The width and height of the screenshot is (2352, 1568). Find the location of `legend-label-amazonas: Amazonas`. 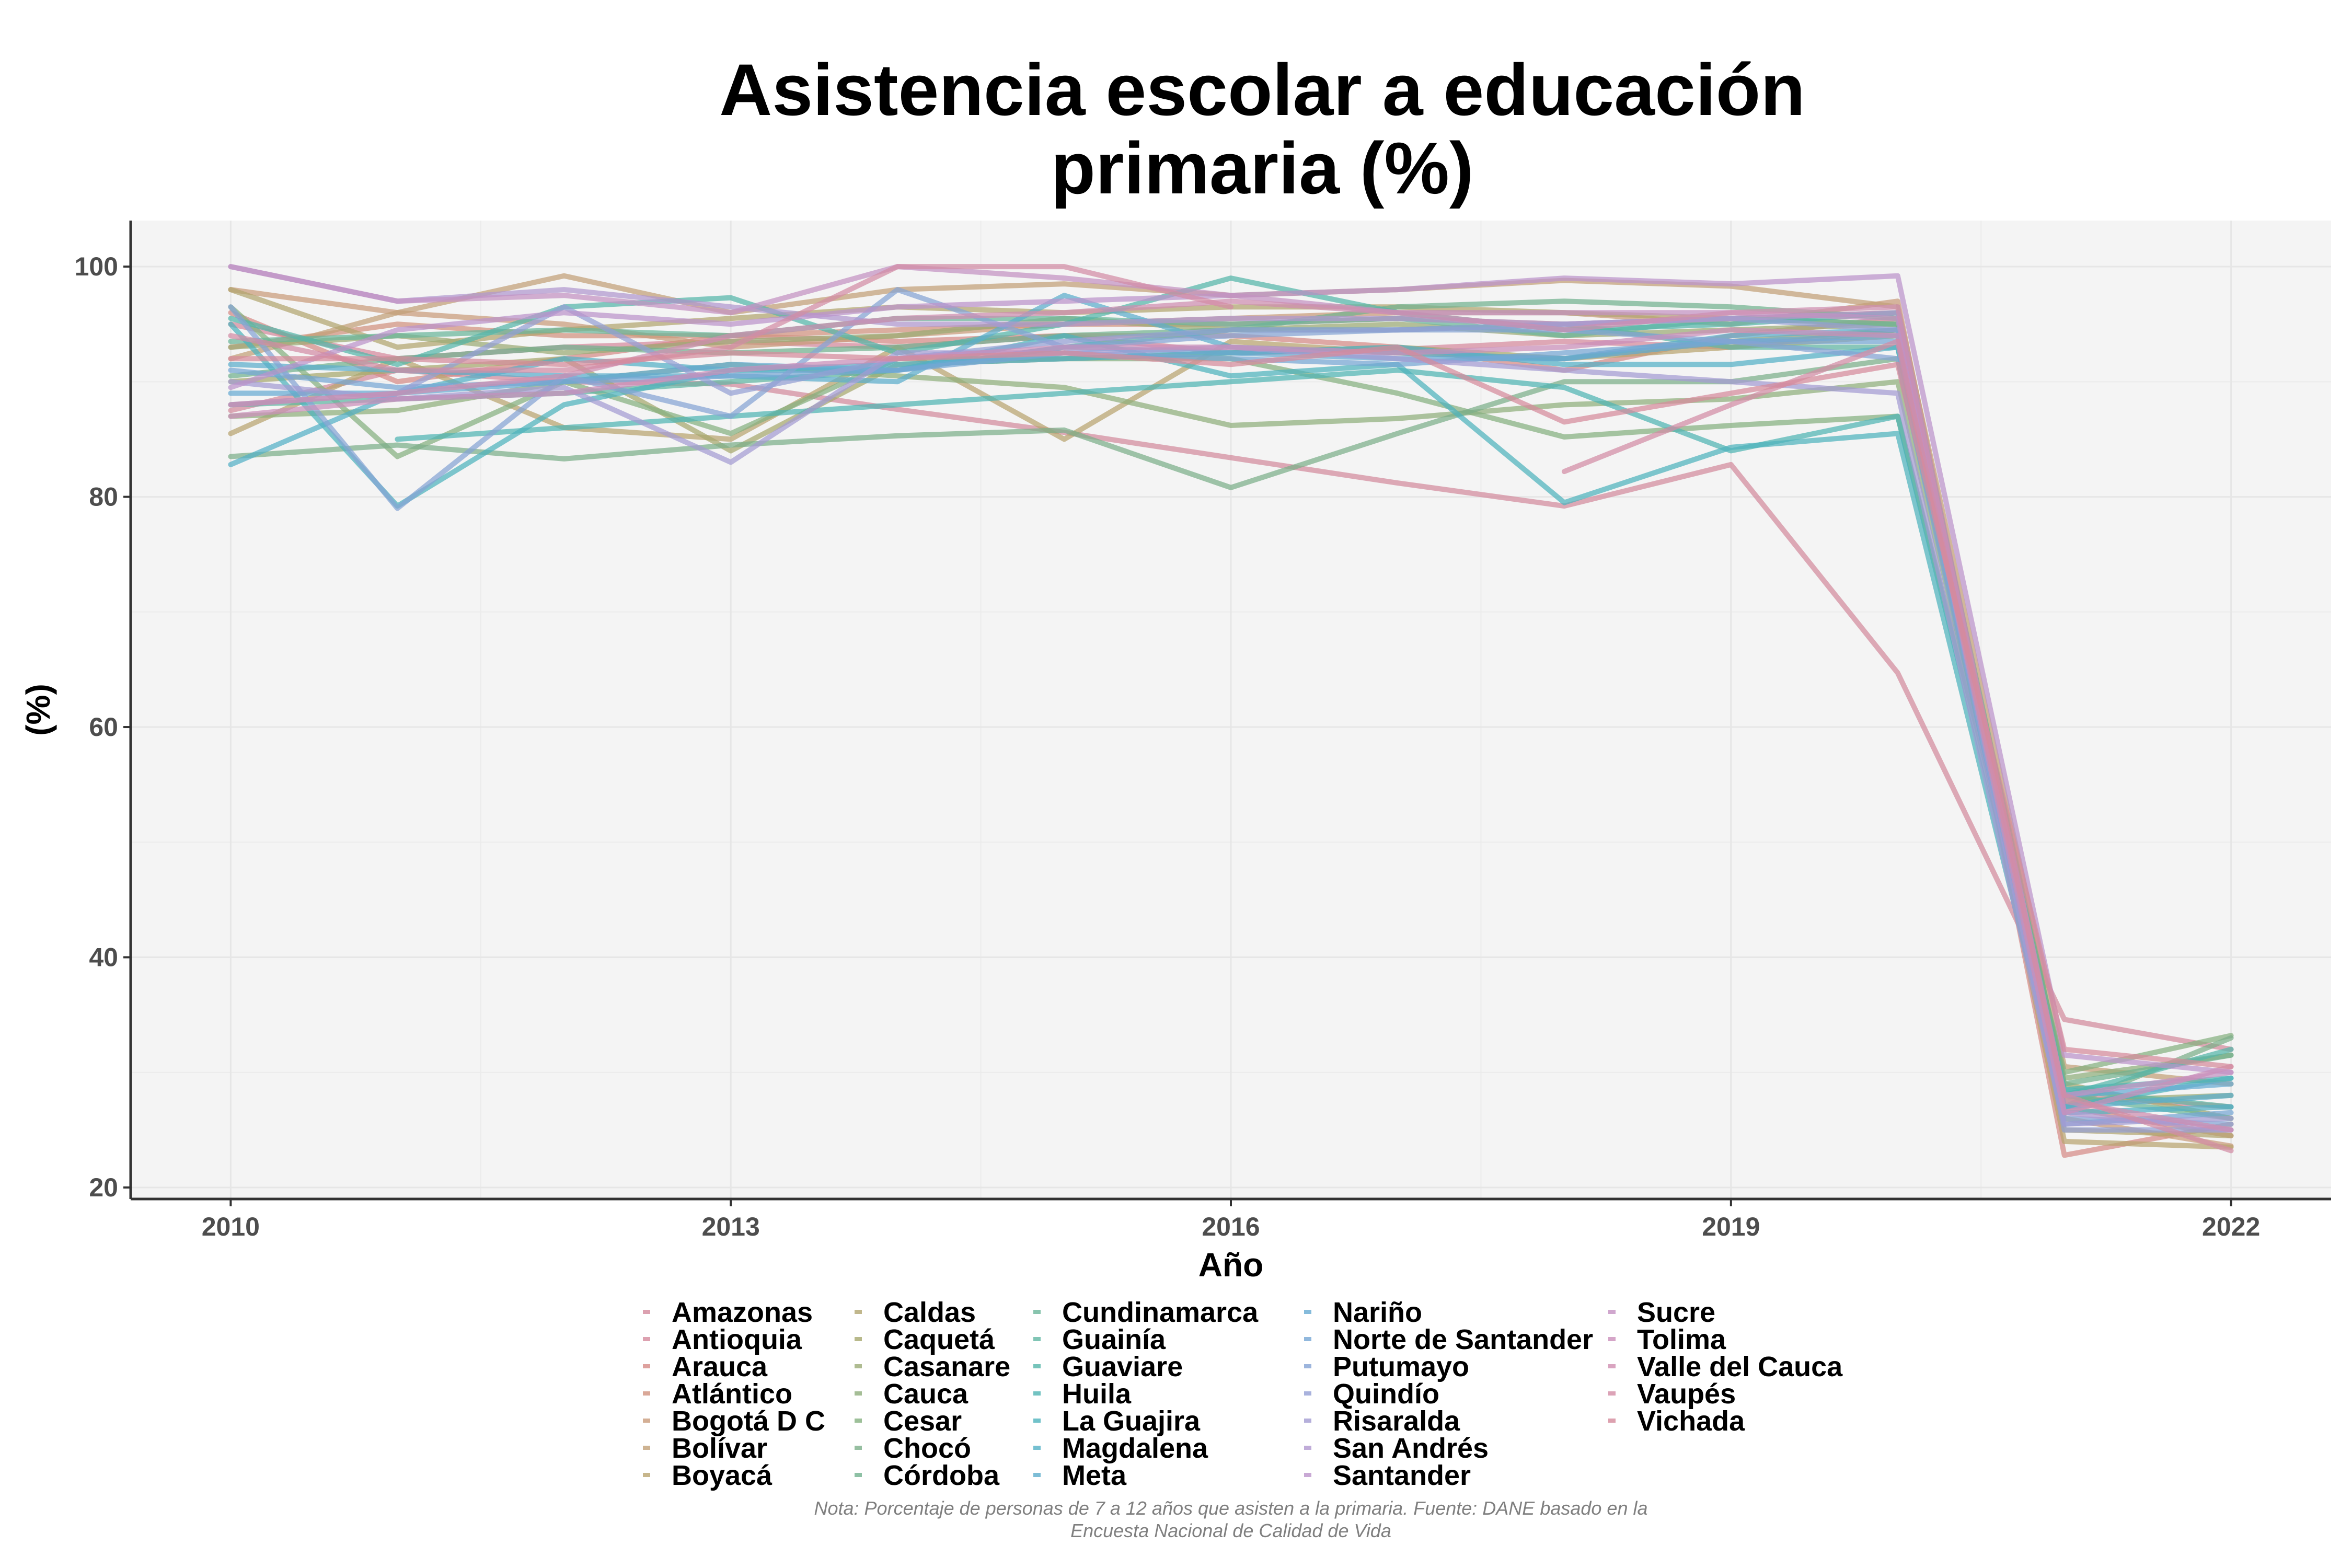

legend-label-amazonas: Amazonas is located at coordinates (742, 1312).